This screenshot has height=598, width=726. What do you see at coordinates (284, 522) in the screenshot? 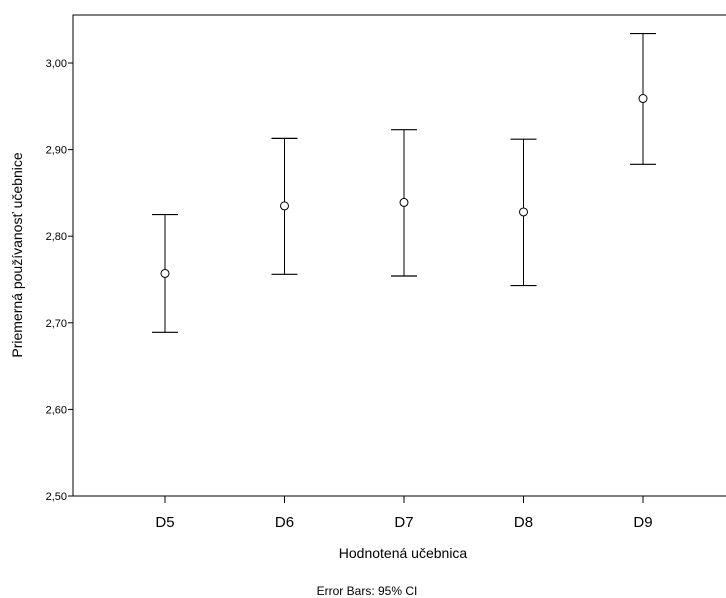
I see `x-tick-label: D6` at bounding box center [284, 522].